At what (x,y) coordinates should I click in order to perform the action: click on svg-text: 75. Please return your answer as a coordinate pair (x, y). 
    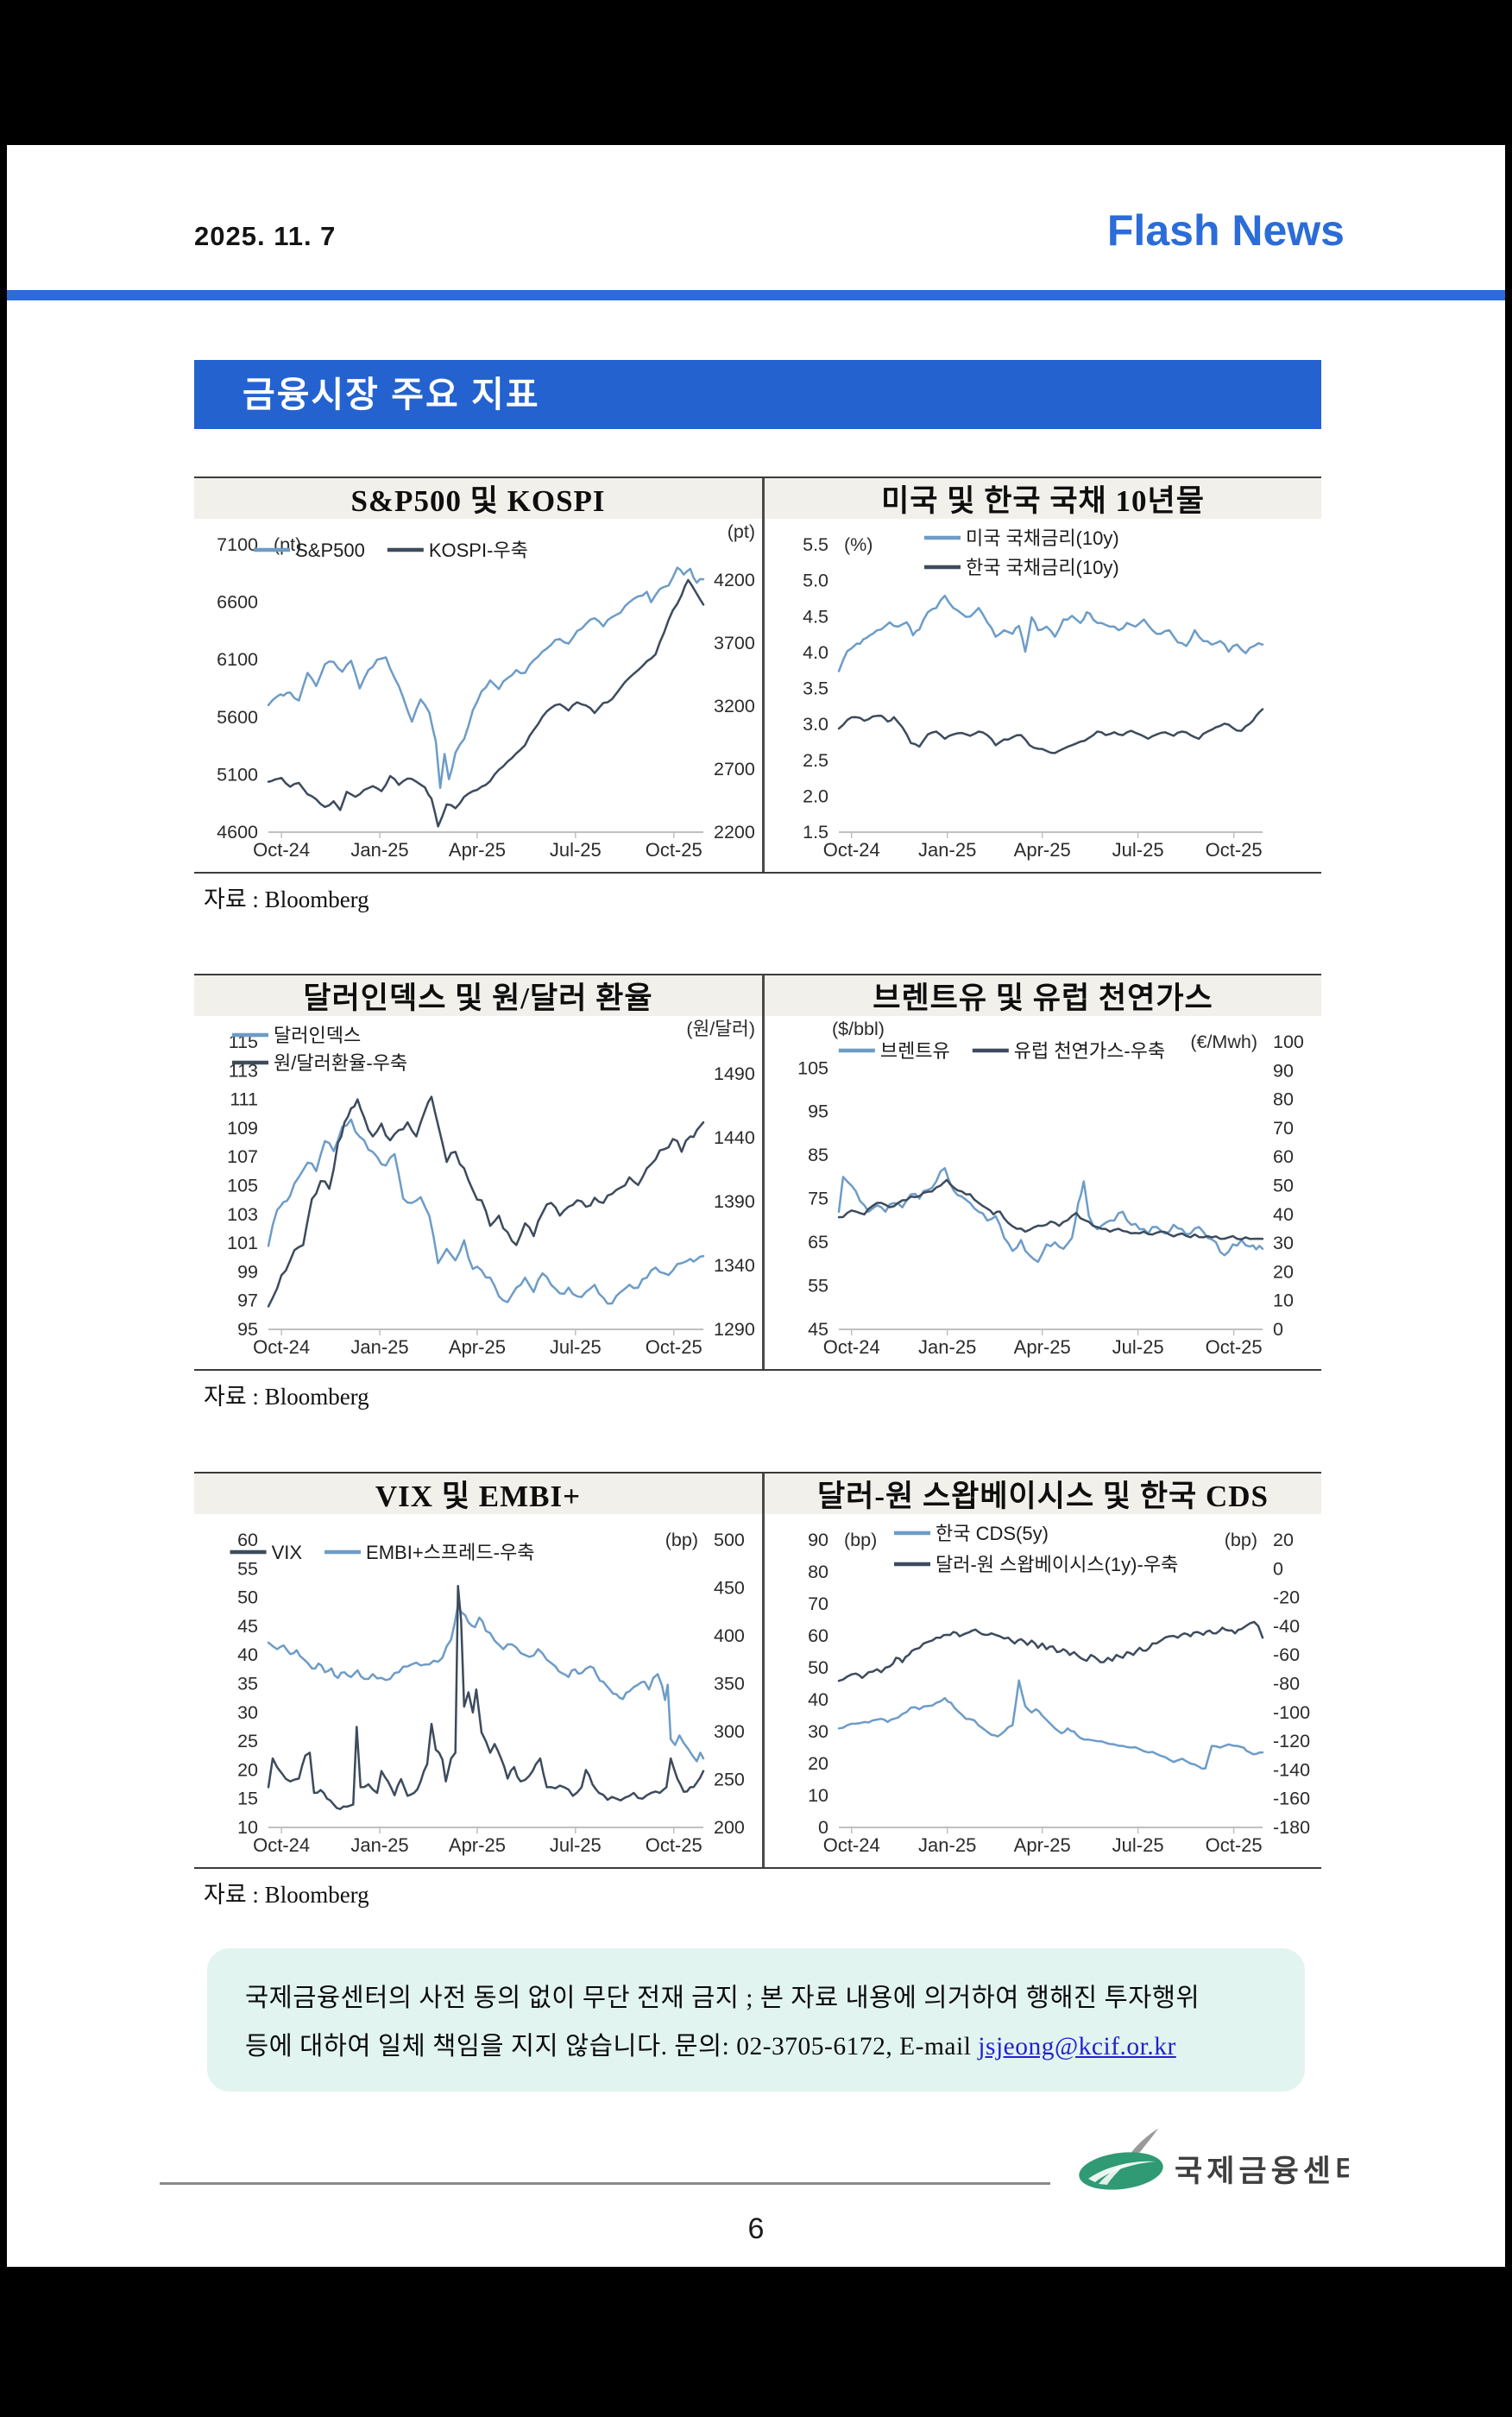
    Looking at the image, I should click on (818, 1199).